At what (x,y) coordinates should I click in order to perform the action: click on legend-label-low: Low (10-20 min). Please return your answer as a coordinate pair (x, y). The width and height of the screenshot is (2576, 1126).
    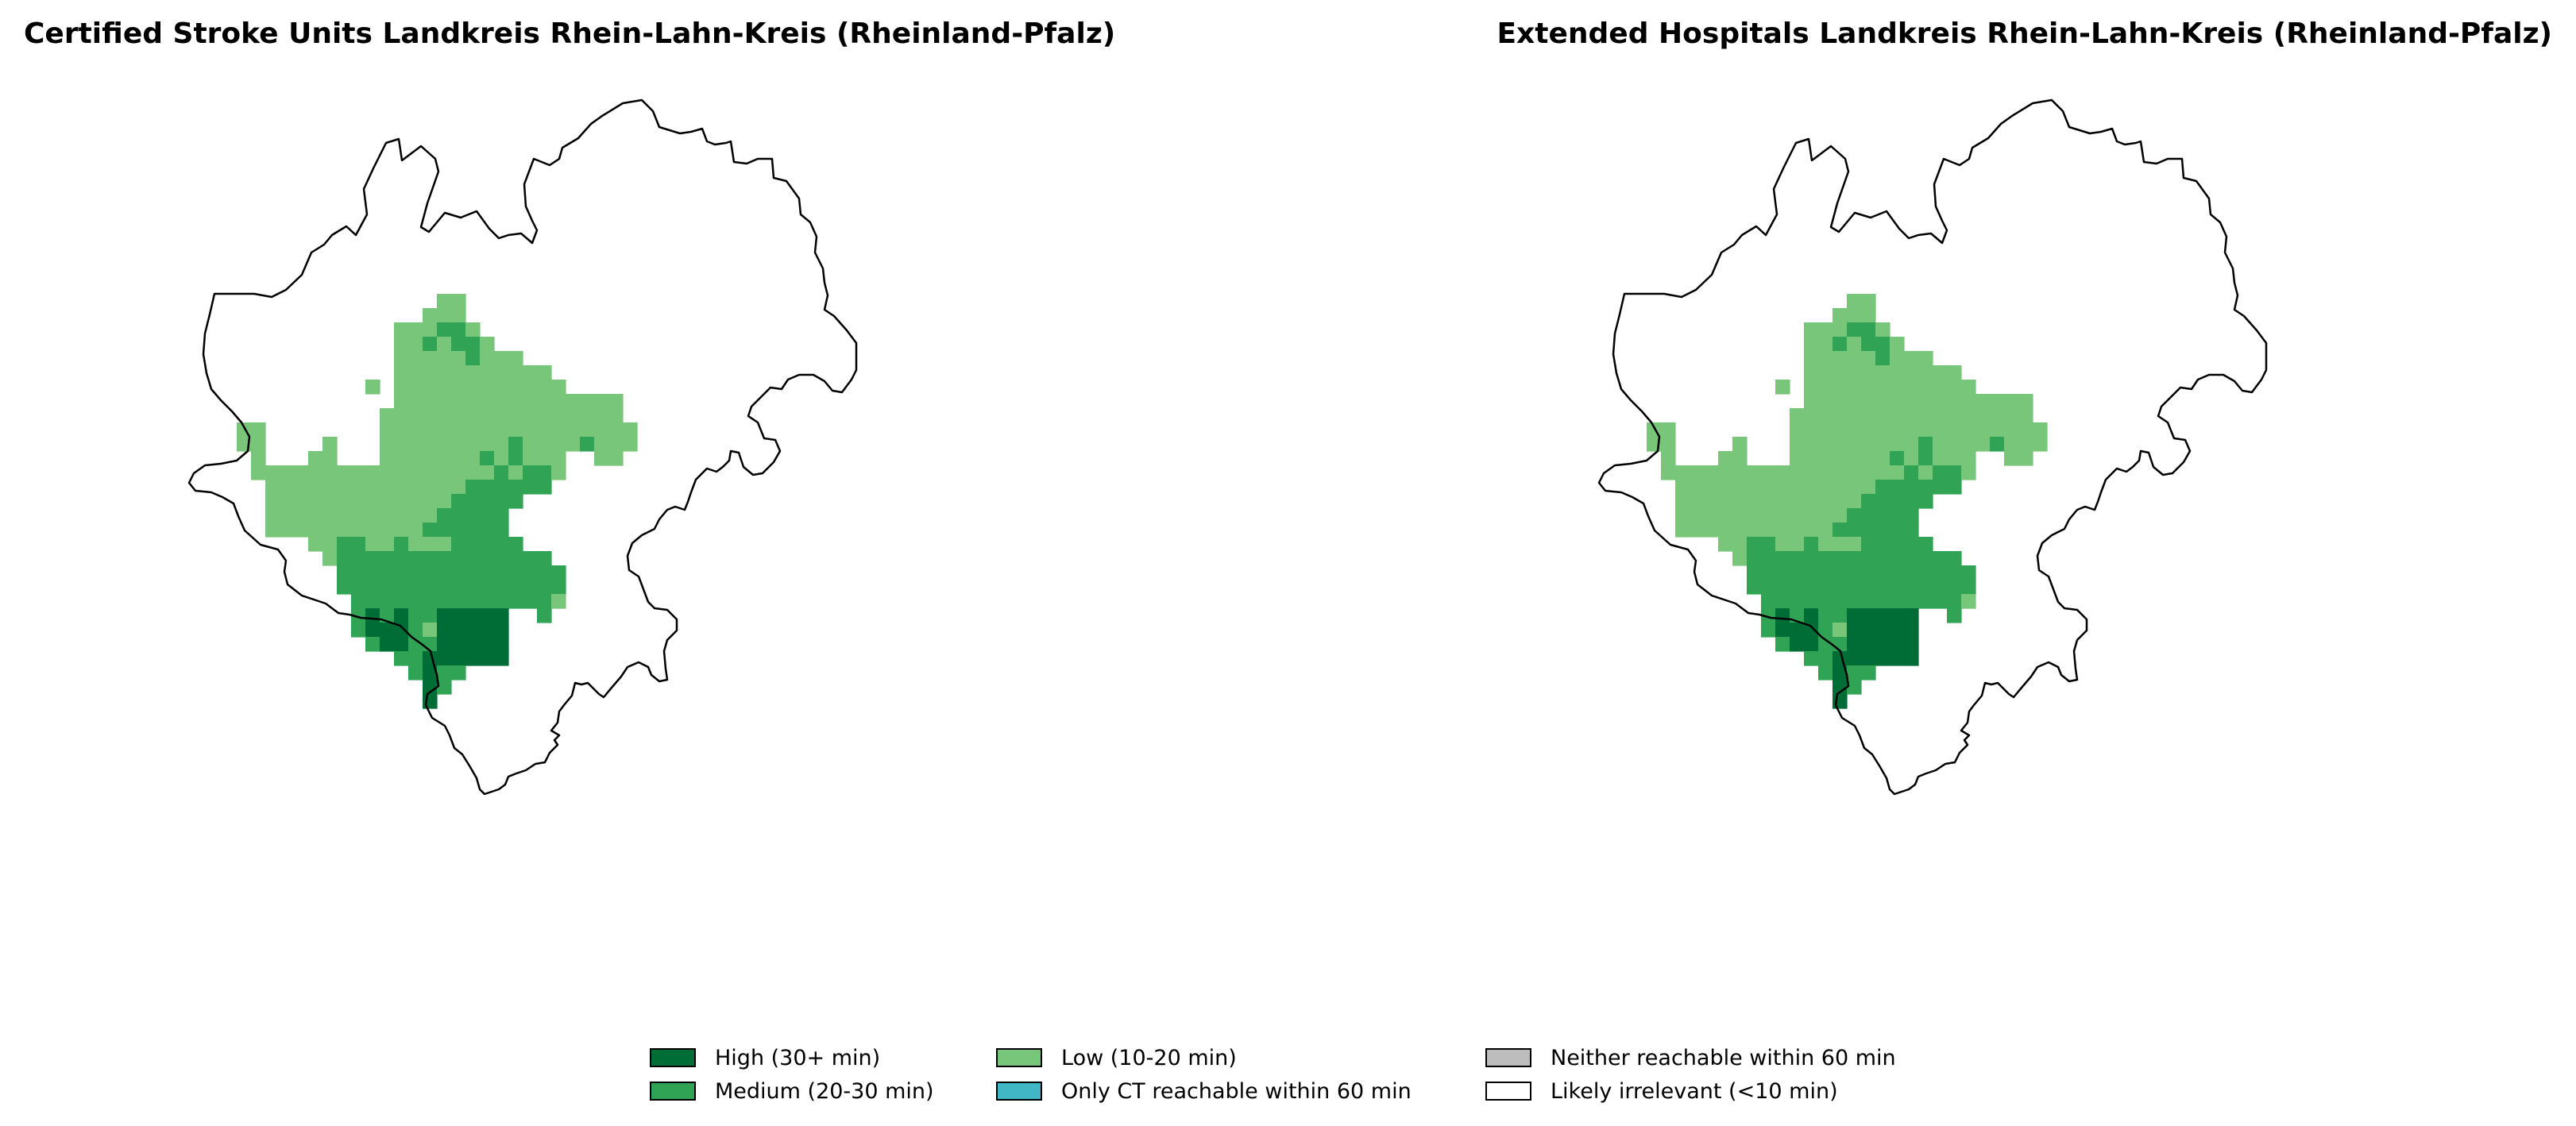
    Looking at the image, I should click on (1149, 1057).